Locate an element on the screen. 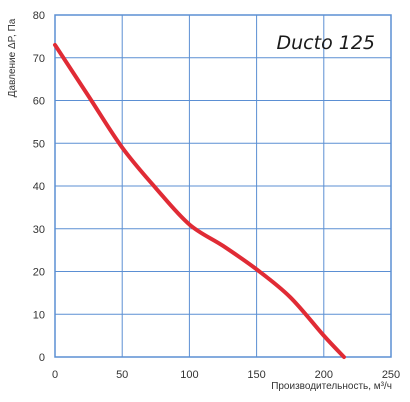  x-tick-label: 200 is located at coordinates (324, 375).